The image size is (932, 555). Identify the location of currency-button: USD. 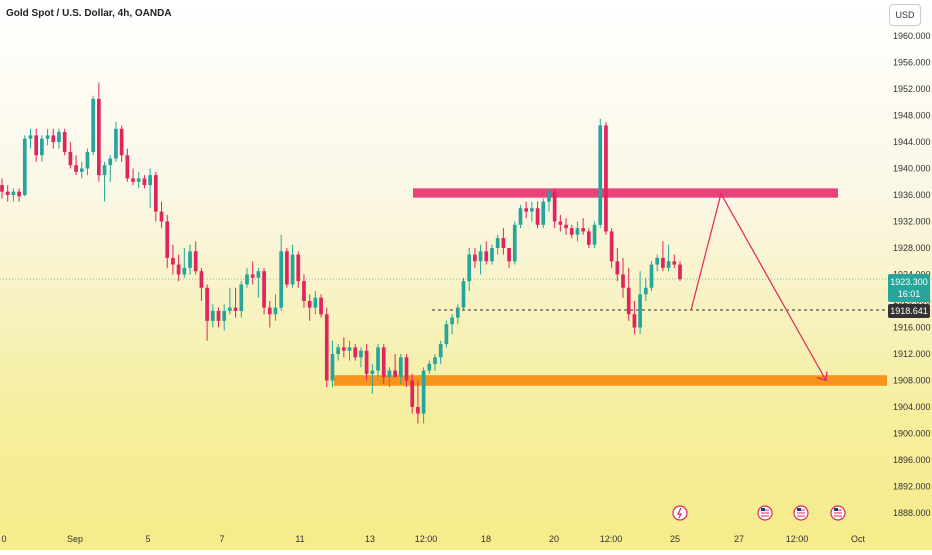
(905, 15).